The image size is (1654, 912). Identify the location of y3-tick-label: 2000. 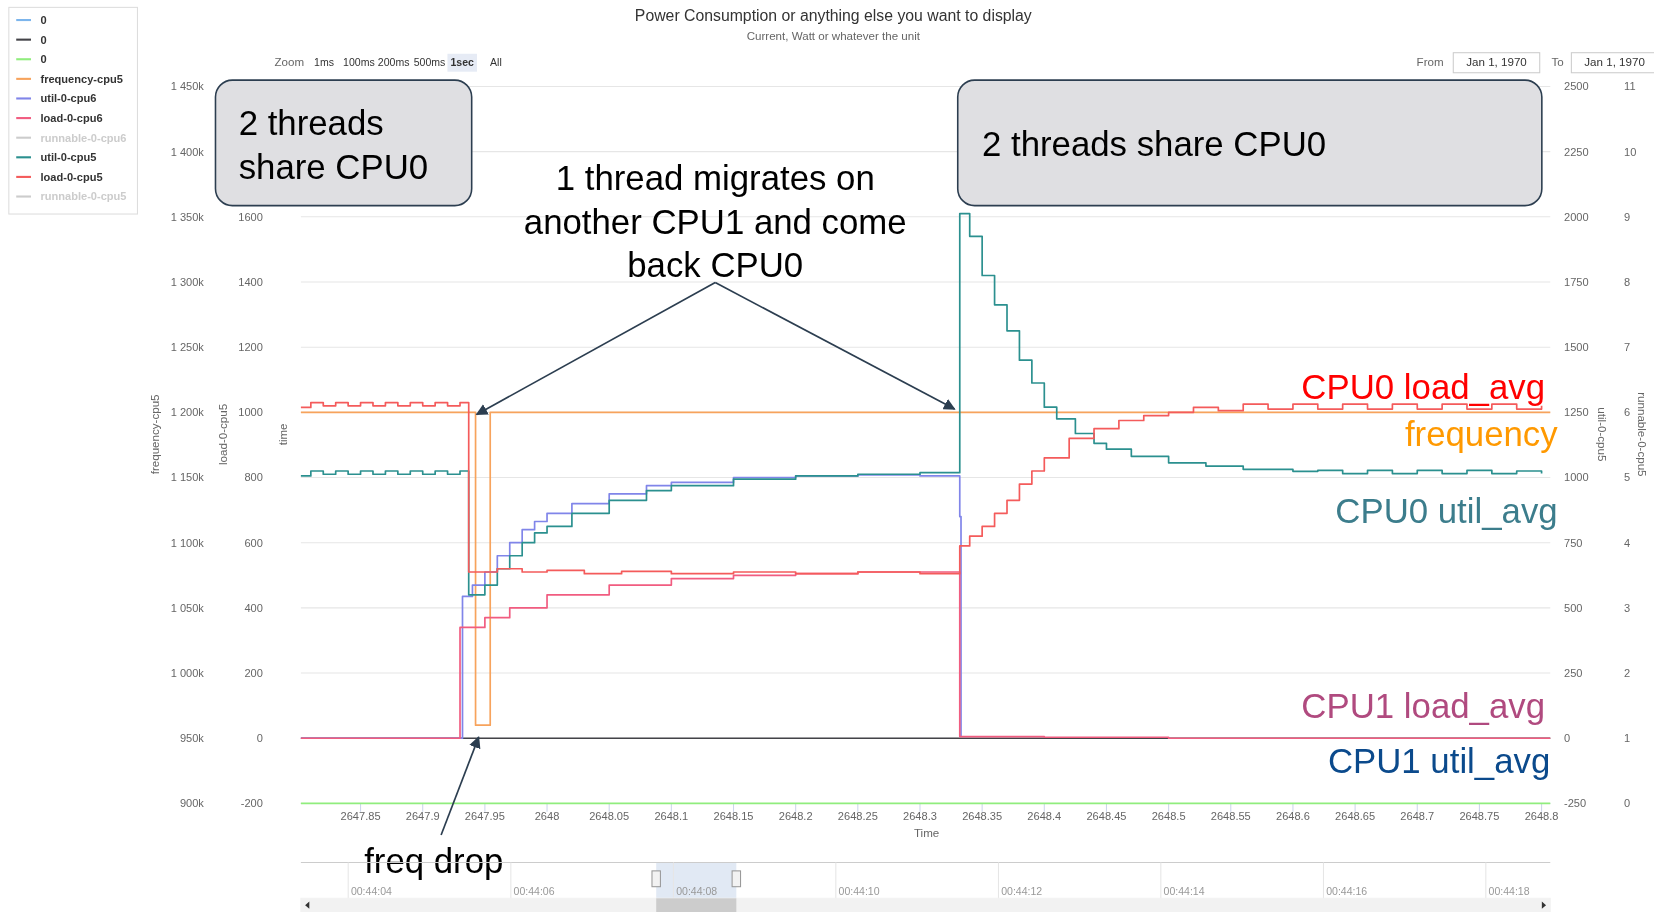
(1576, 216).